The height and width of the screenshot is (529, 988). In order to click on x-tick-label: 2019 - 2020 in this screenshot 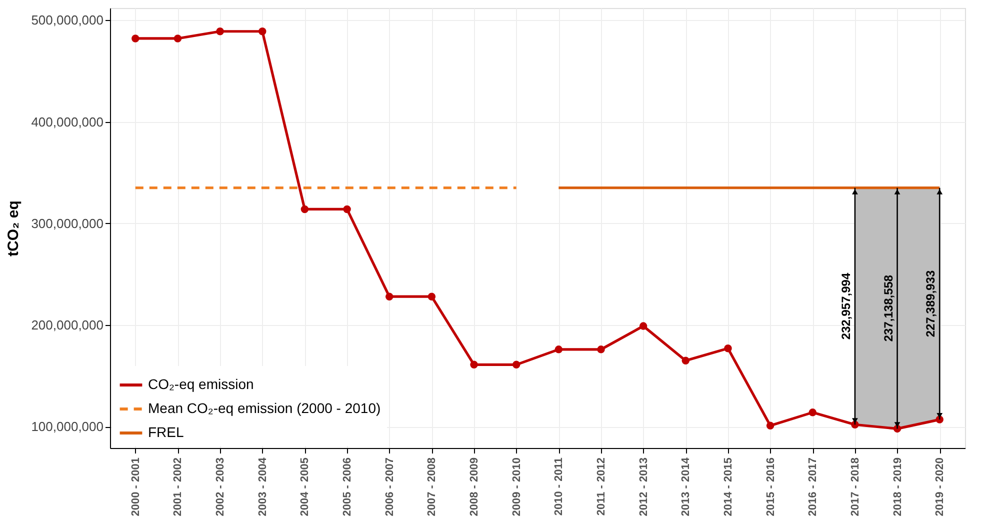, I will do `click(940, 487)`.